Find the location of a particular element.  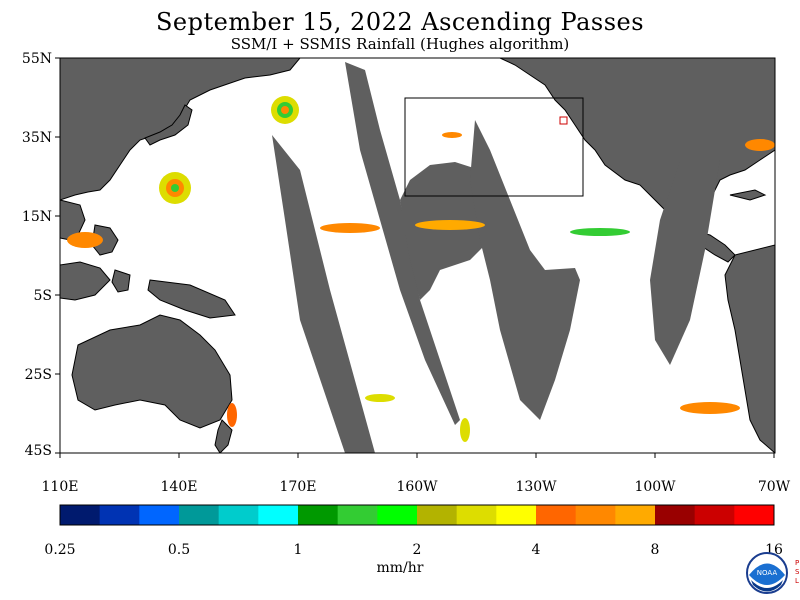

borneo-island is located at coordinates (85, 281).